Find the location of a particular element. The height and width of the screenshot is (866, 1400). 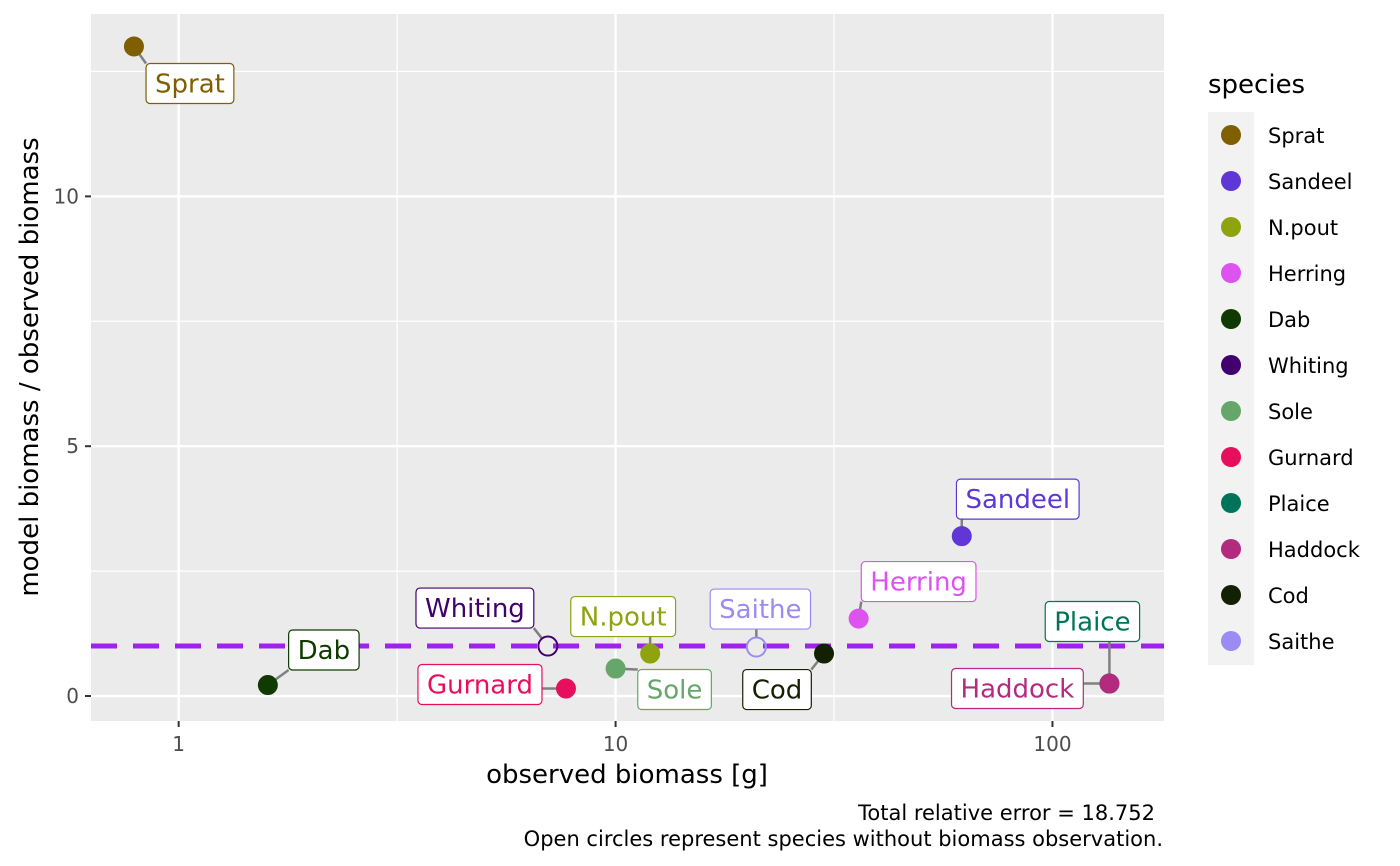

point-sandeel is located at coordinates (961, 536).